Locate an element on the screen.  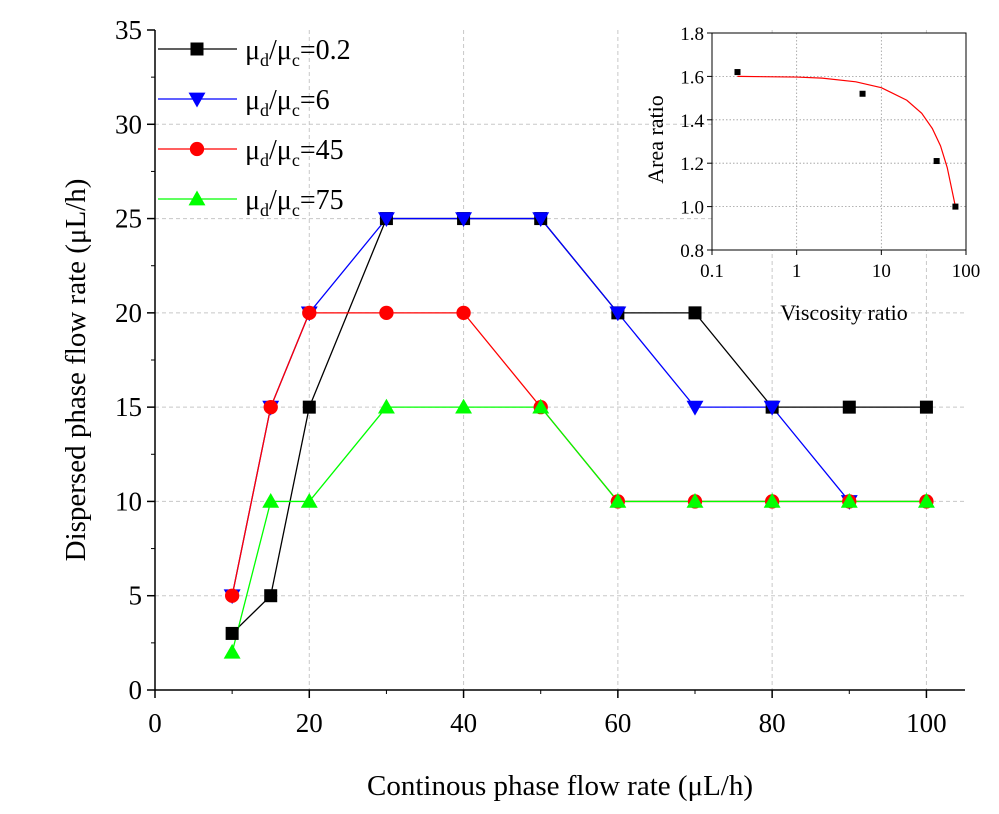
legend-label-1: μd/μc=6 is located at coordinates (287, 102).